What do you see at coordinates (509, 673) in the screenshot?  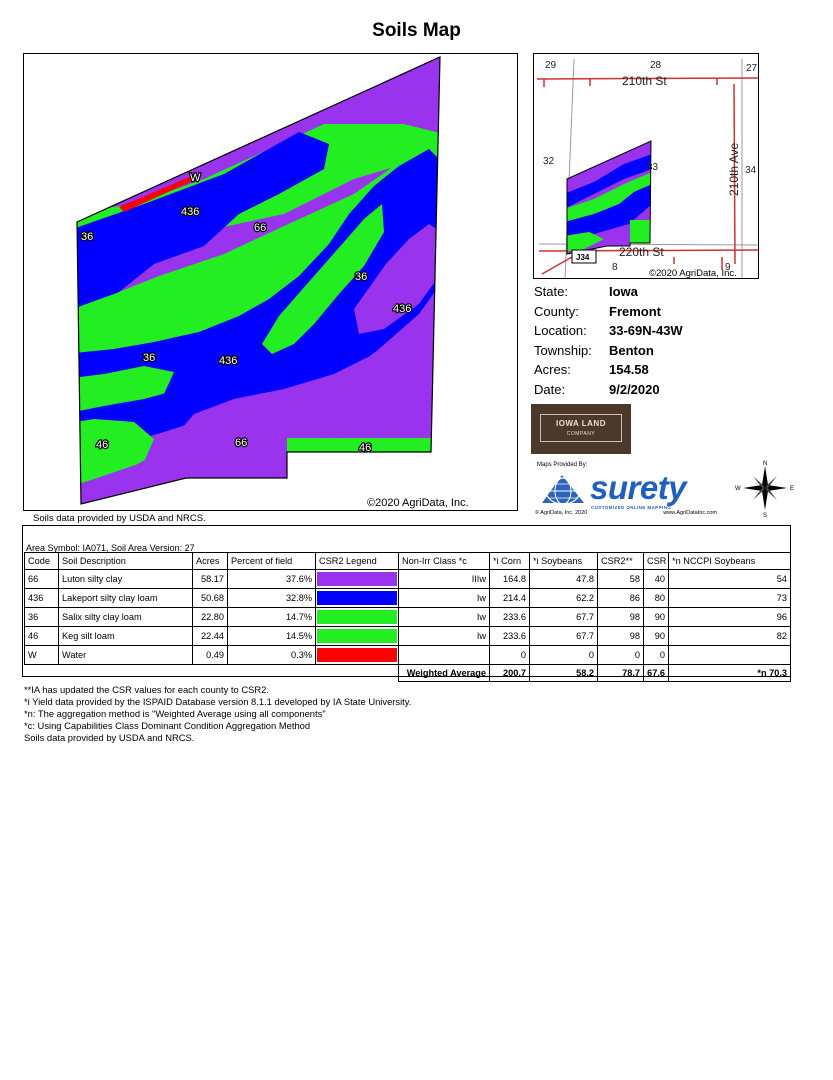 I see `weighted-corn: 200.7` at bounding box center [509, 673].